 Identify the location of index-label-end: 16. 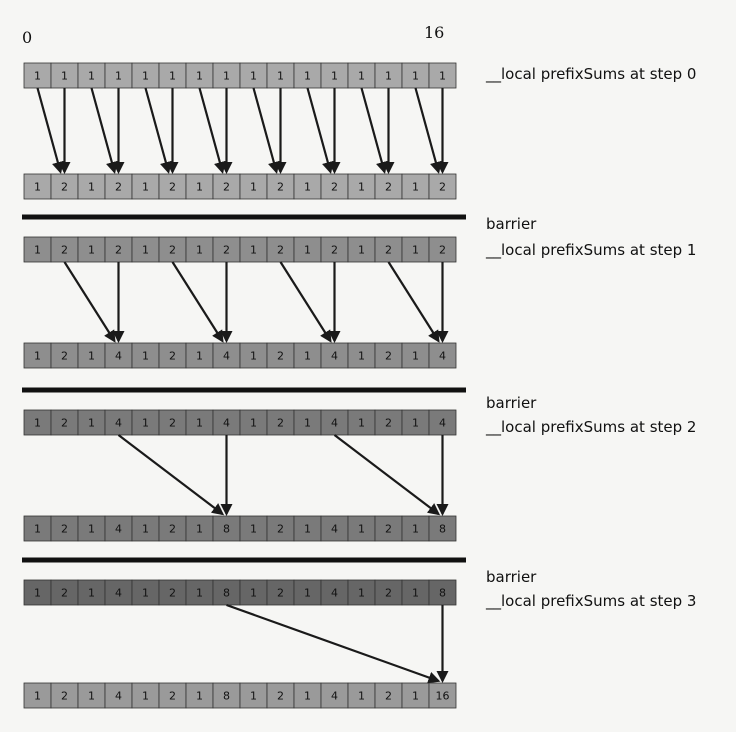
(434, 32).